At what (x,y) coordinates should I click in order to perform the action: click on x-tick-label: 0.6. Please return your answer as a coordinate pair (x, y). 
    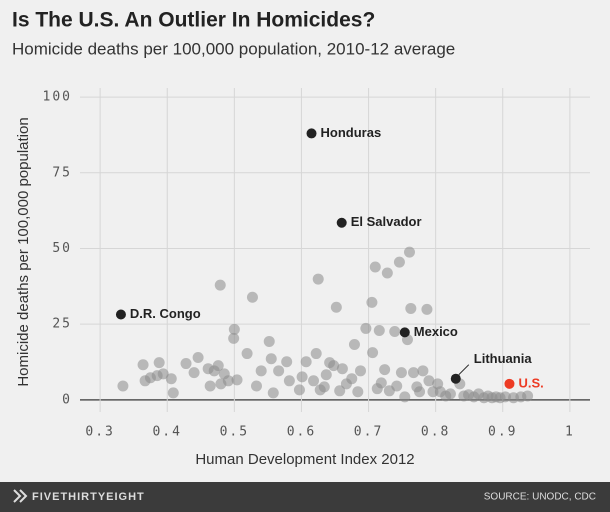
    Looking at the image, I should click on (301, 432).